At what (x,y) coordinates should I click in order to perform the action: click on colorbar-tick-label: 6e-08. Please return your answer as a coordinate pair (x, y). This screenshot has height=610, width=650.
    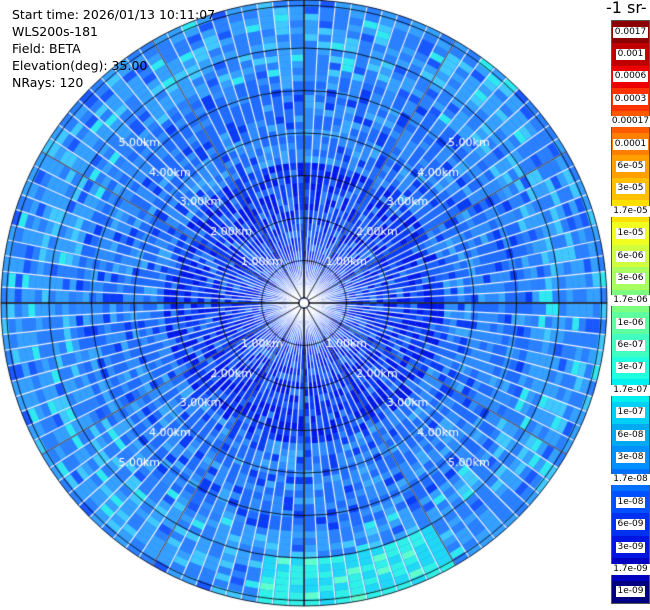
    Looking at the image, I should click on (630, 435).